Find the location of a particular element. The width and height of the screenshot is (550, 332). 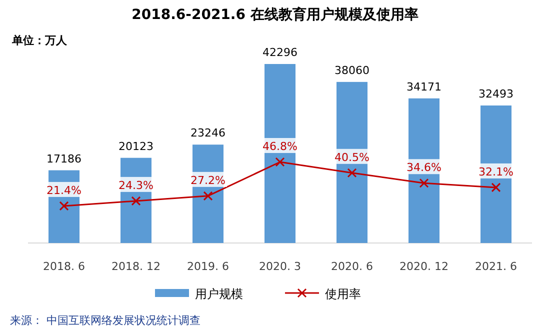

data-label: 23246 is located at coordinates (208, 133).